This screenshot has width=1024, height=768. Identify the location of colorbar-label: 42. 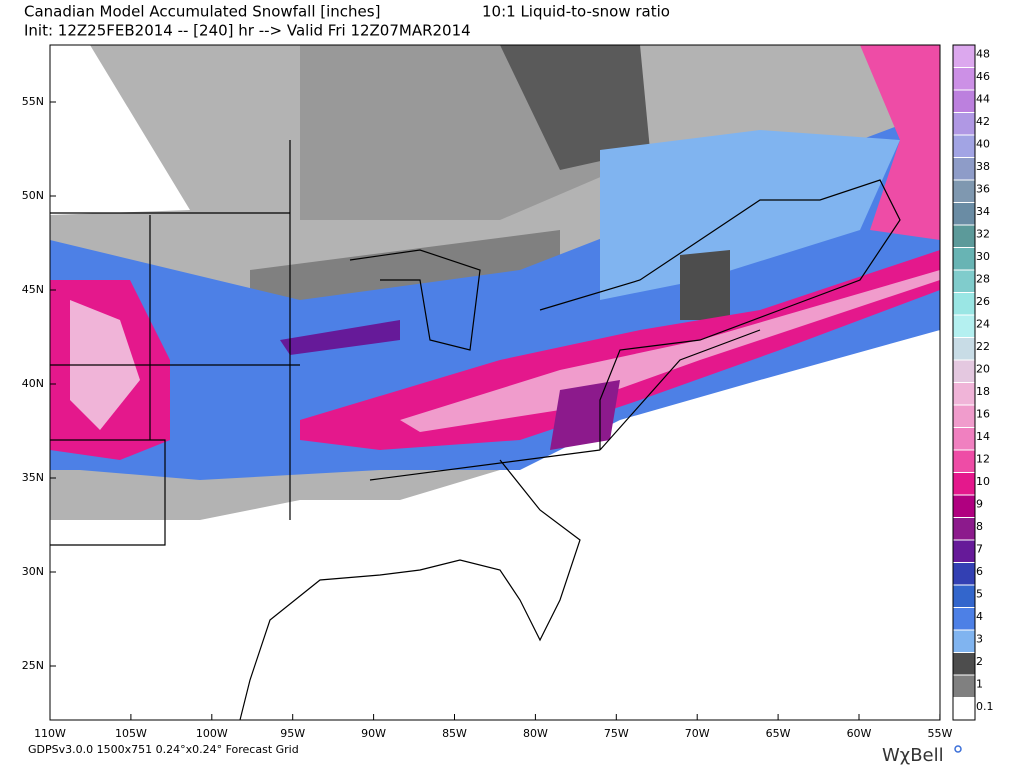
(983, 121).